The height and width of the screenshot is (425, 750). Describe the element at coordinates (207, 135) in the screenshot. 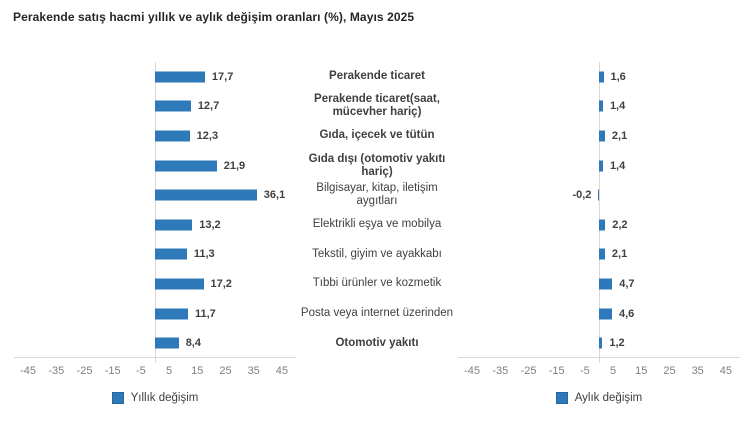

I see `value-label: 12,3` at that location.